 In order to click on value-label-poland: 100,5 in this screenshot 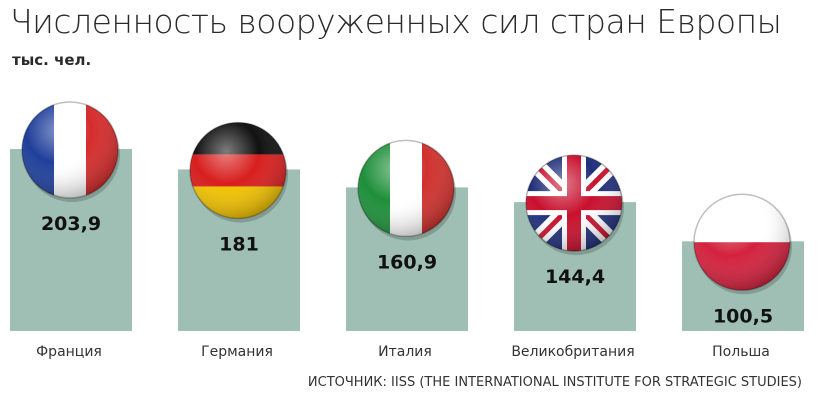, I will do `click(743, 316)`.